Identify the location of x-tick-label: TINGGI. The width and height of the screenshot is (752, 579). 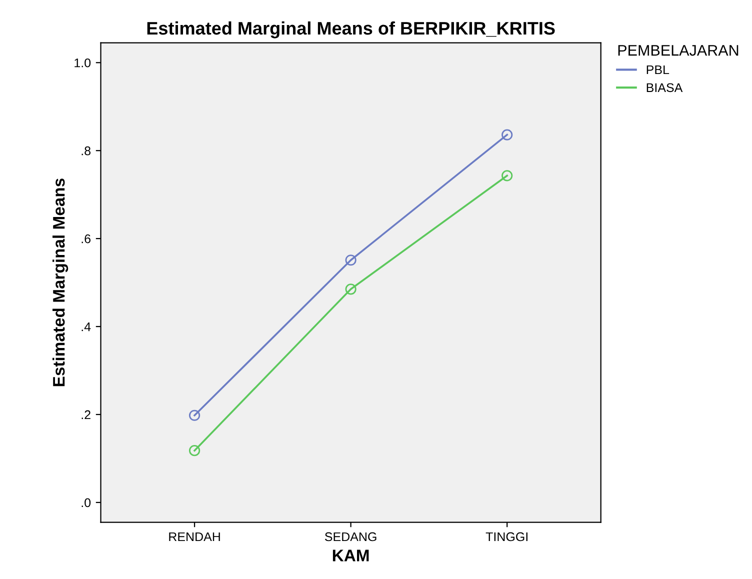
(507, 537).